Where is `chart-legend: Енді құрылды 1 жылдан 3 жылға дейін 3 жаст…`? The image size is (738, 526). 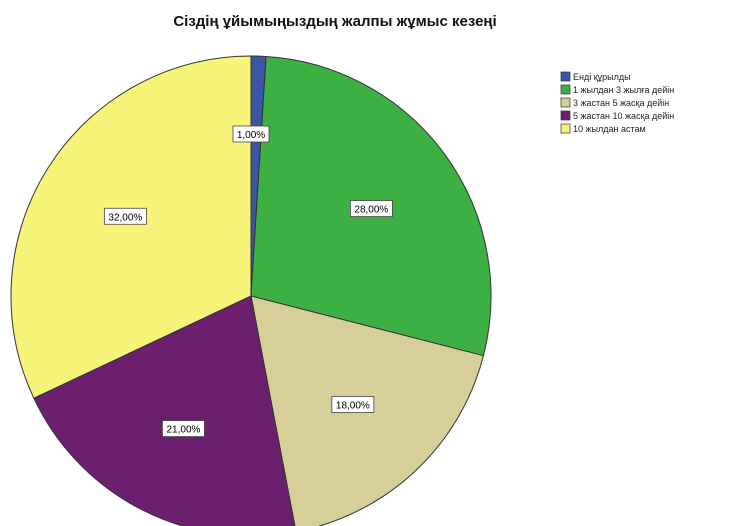 chart-legend: Енді құрылды 1 жылдан 3 жылға дейін 3 жаст… is located at coordinates (617, 102).